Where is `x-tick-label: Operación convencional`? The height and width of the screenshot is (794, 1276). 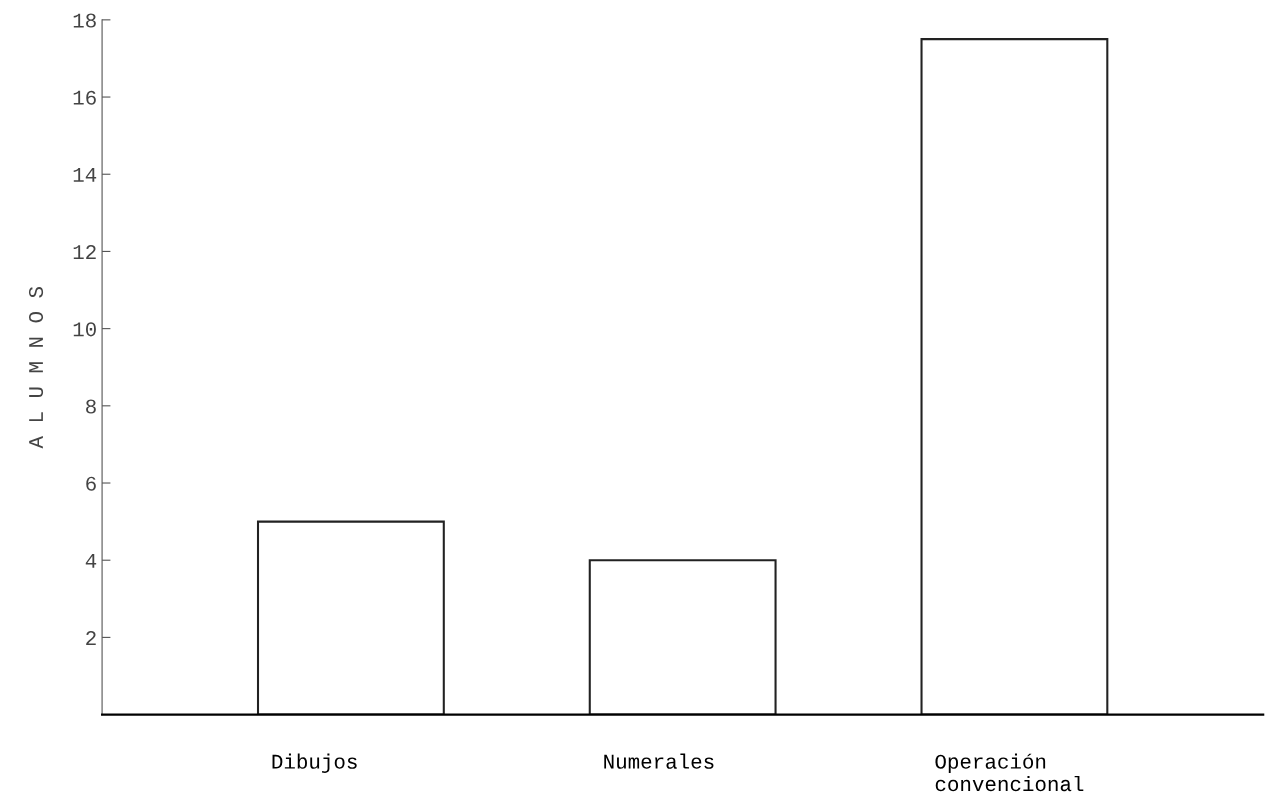
x-tick-label: Operación convencional is located at coordinates (1009, 772).